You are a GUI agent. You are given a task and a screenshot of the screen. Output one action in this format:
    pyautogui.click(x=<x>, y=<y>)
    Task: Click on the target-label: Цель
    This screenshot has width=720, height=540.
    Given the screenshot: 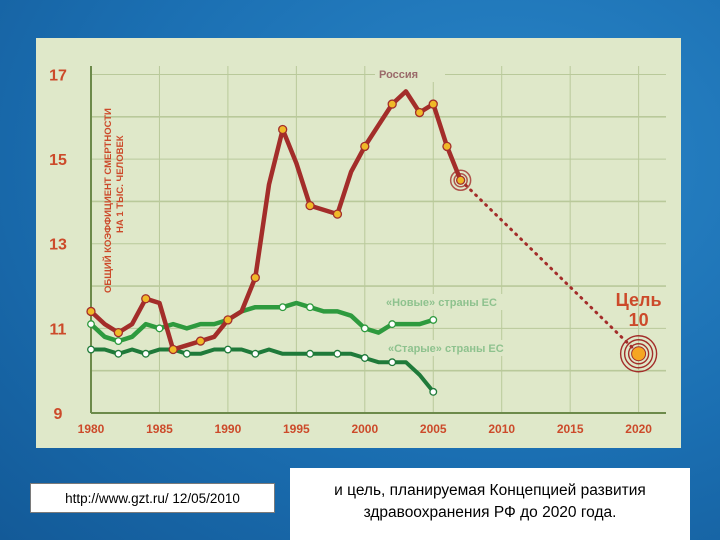 What is the action you would take?
    pyautogui.click(x=639, y=300)
    